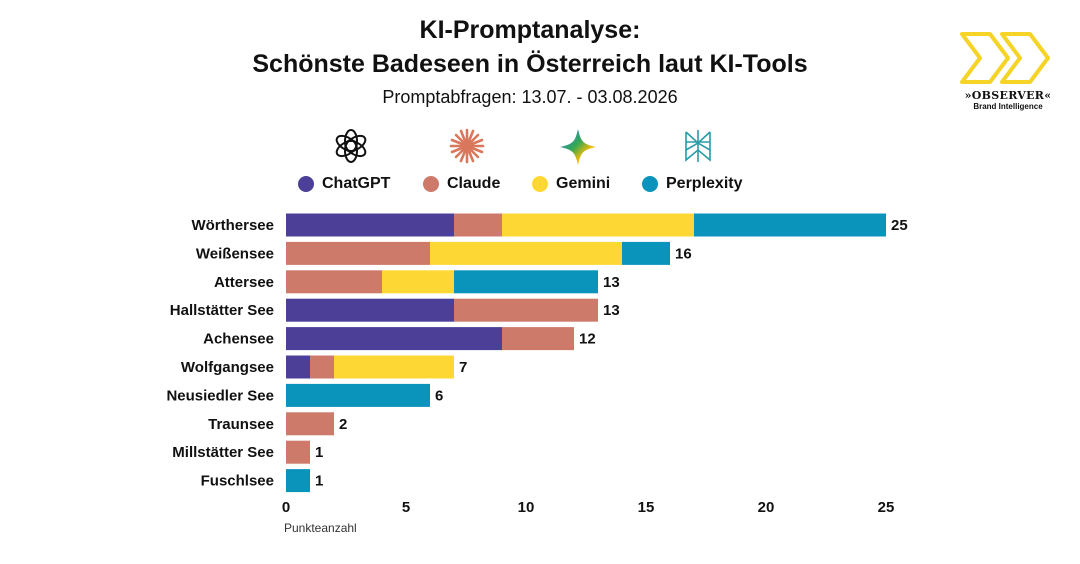 The height and width of the screenshot is (564, 1080). I want to click on total-label-wolfgangsee: 7, so click(463, 367).